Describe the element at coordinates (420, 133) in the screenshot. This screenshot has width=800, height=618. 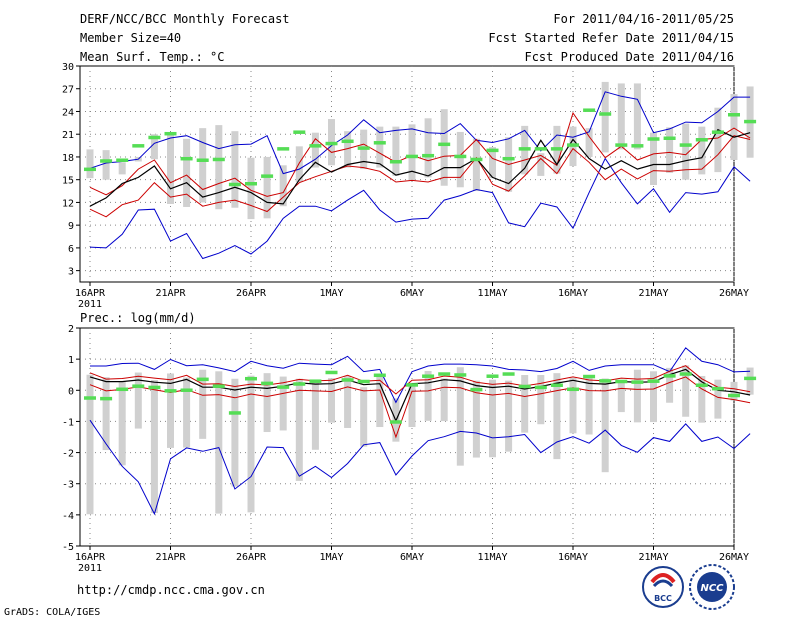
I see `temp-max-line` at that location.